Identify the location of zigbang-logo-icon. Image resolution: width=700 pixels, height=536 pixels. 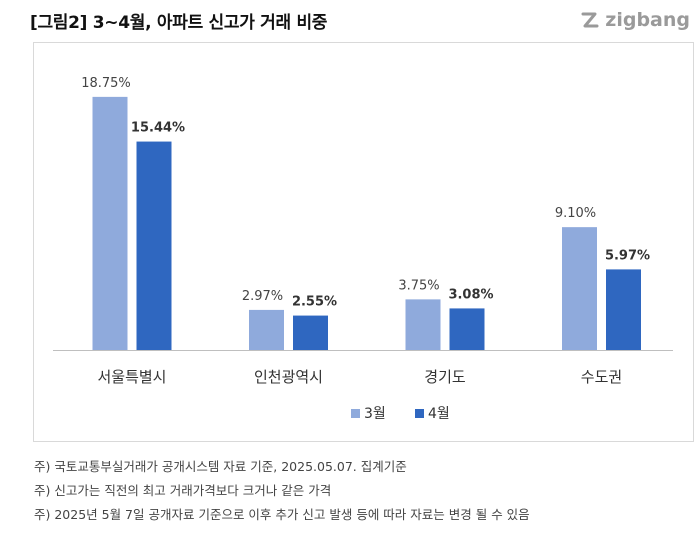
(590, 20).